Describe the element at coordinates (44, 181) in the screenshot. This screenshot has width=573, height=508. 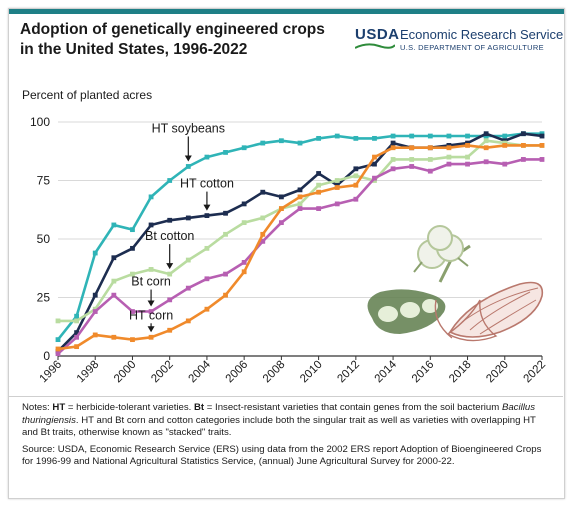
I see `y-tick-label: 75` at that location.